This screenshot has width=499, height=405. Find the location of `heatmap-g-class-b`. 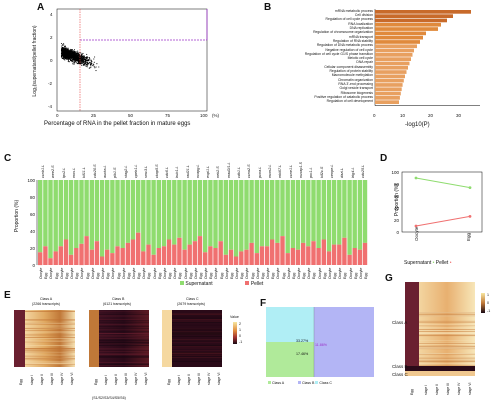

heatmap-g-class-b is located at coordinates (440, 368).